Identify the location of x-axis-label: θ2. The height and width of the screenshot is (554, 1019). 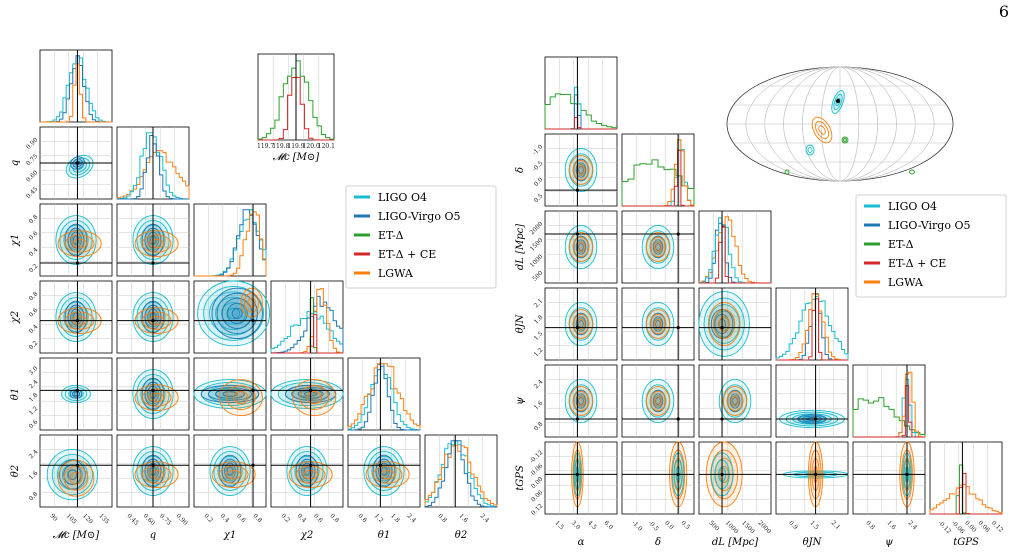
(461, 535).